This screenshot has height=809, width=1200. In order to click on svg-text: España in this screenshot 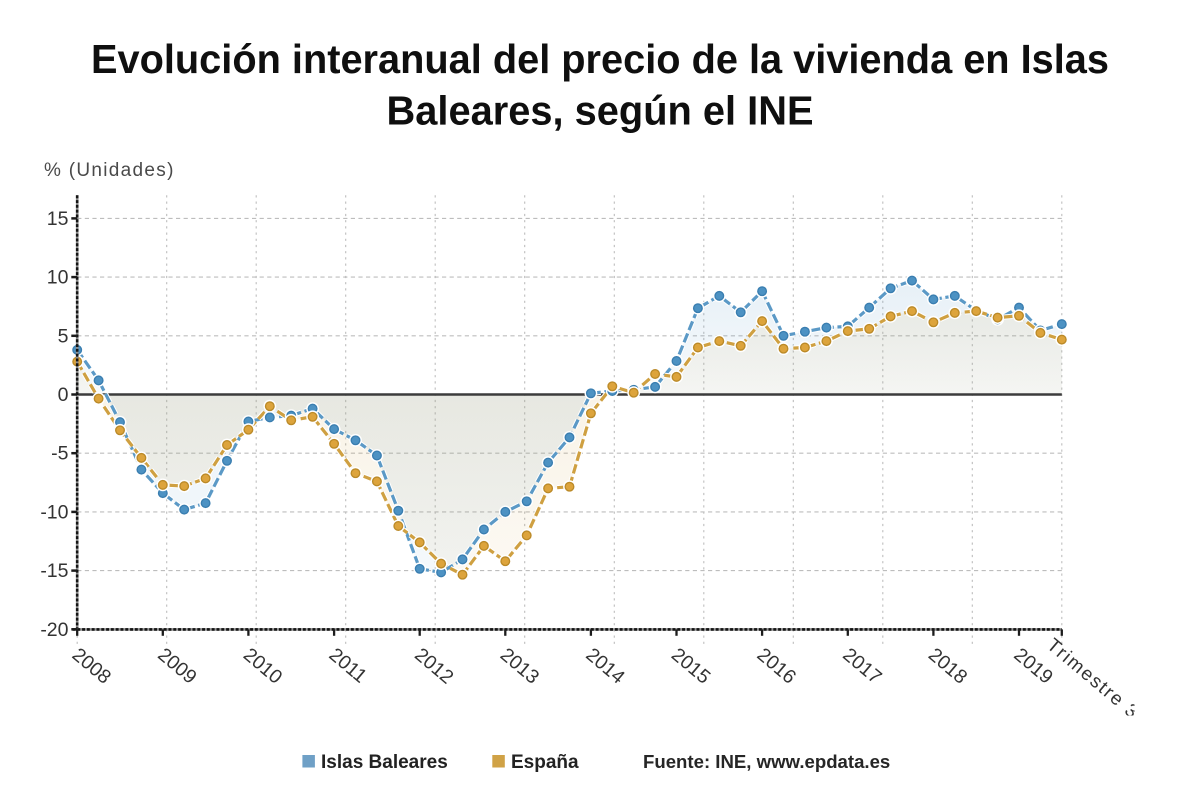, I will do `click(545, 762)`.